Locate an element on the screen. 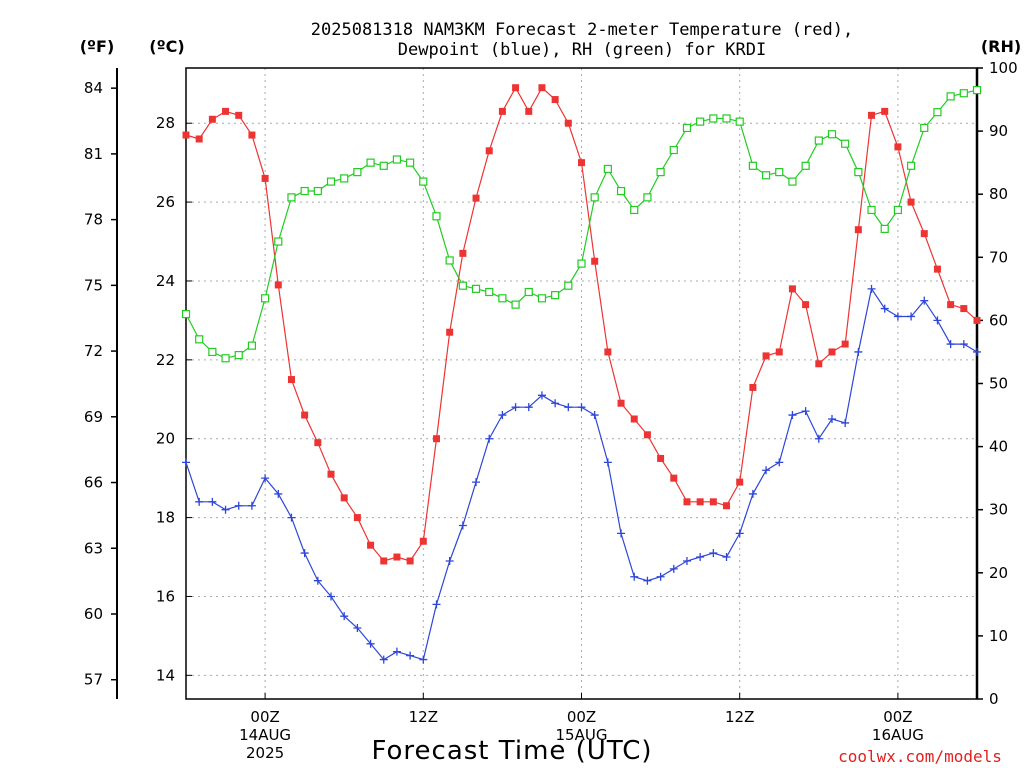 The height and width of the screenshot is (768, 1024). x-tick-label: 12Z is located at coordinates (423, 717).